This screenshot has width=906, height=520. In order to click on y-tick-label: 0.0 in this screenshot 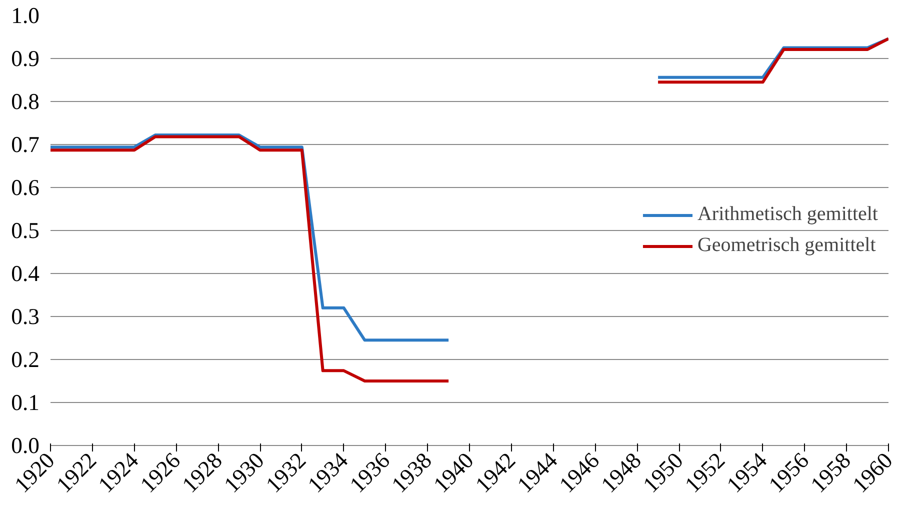, I will do `click(25, 445)`.